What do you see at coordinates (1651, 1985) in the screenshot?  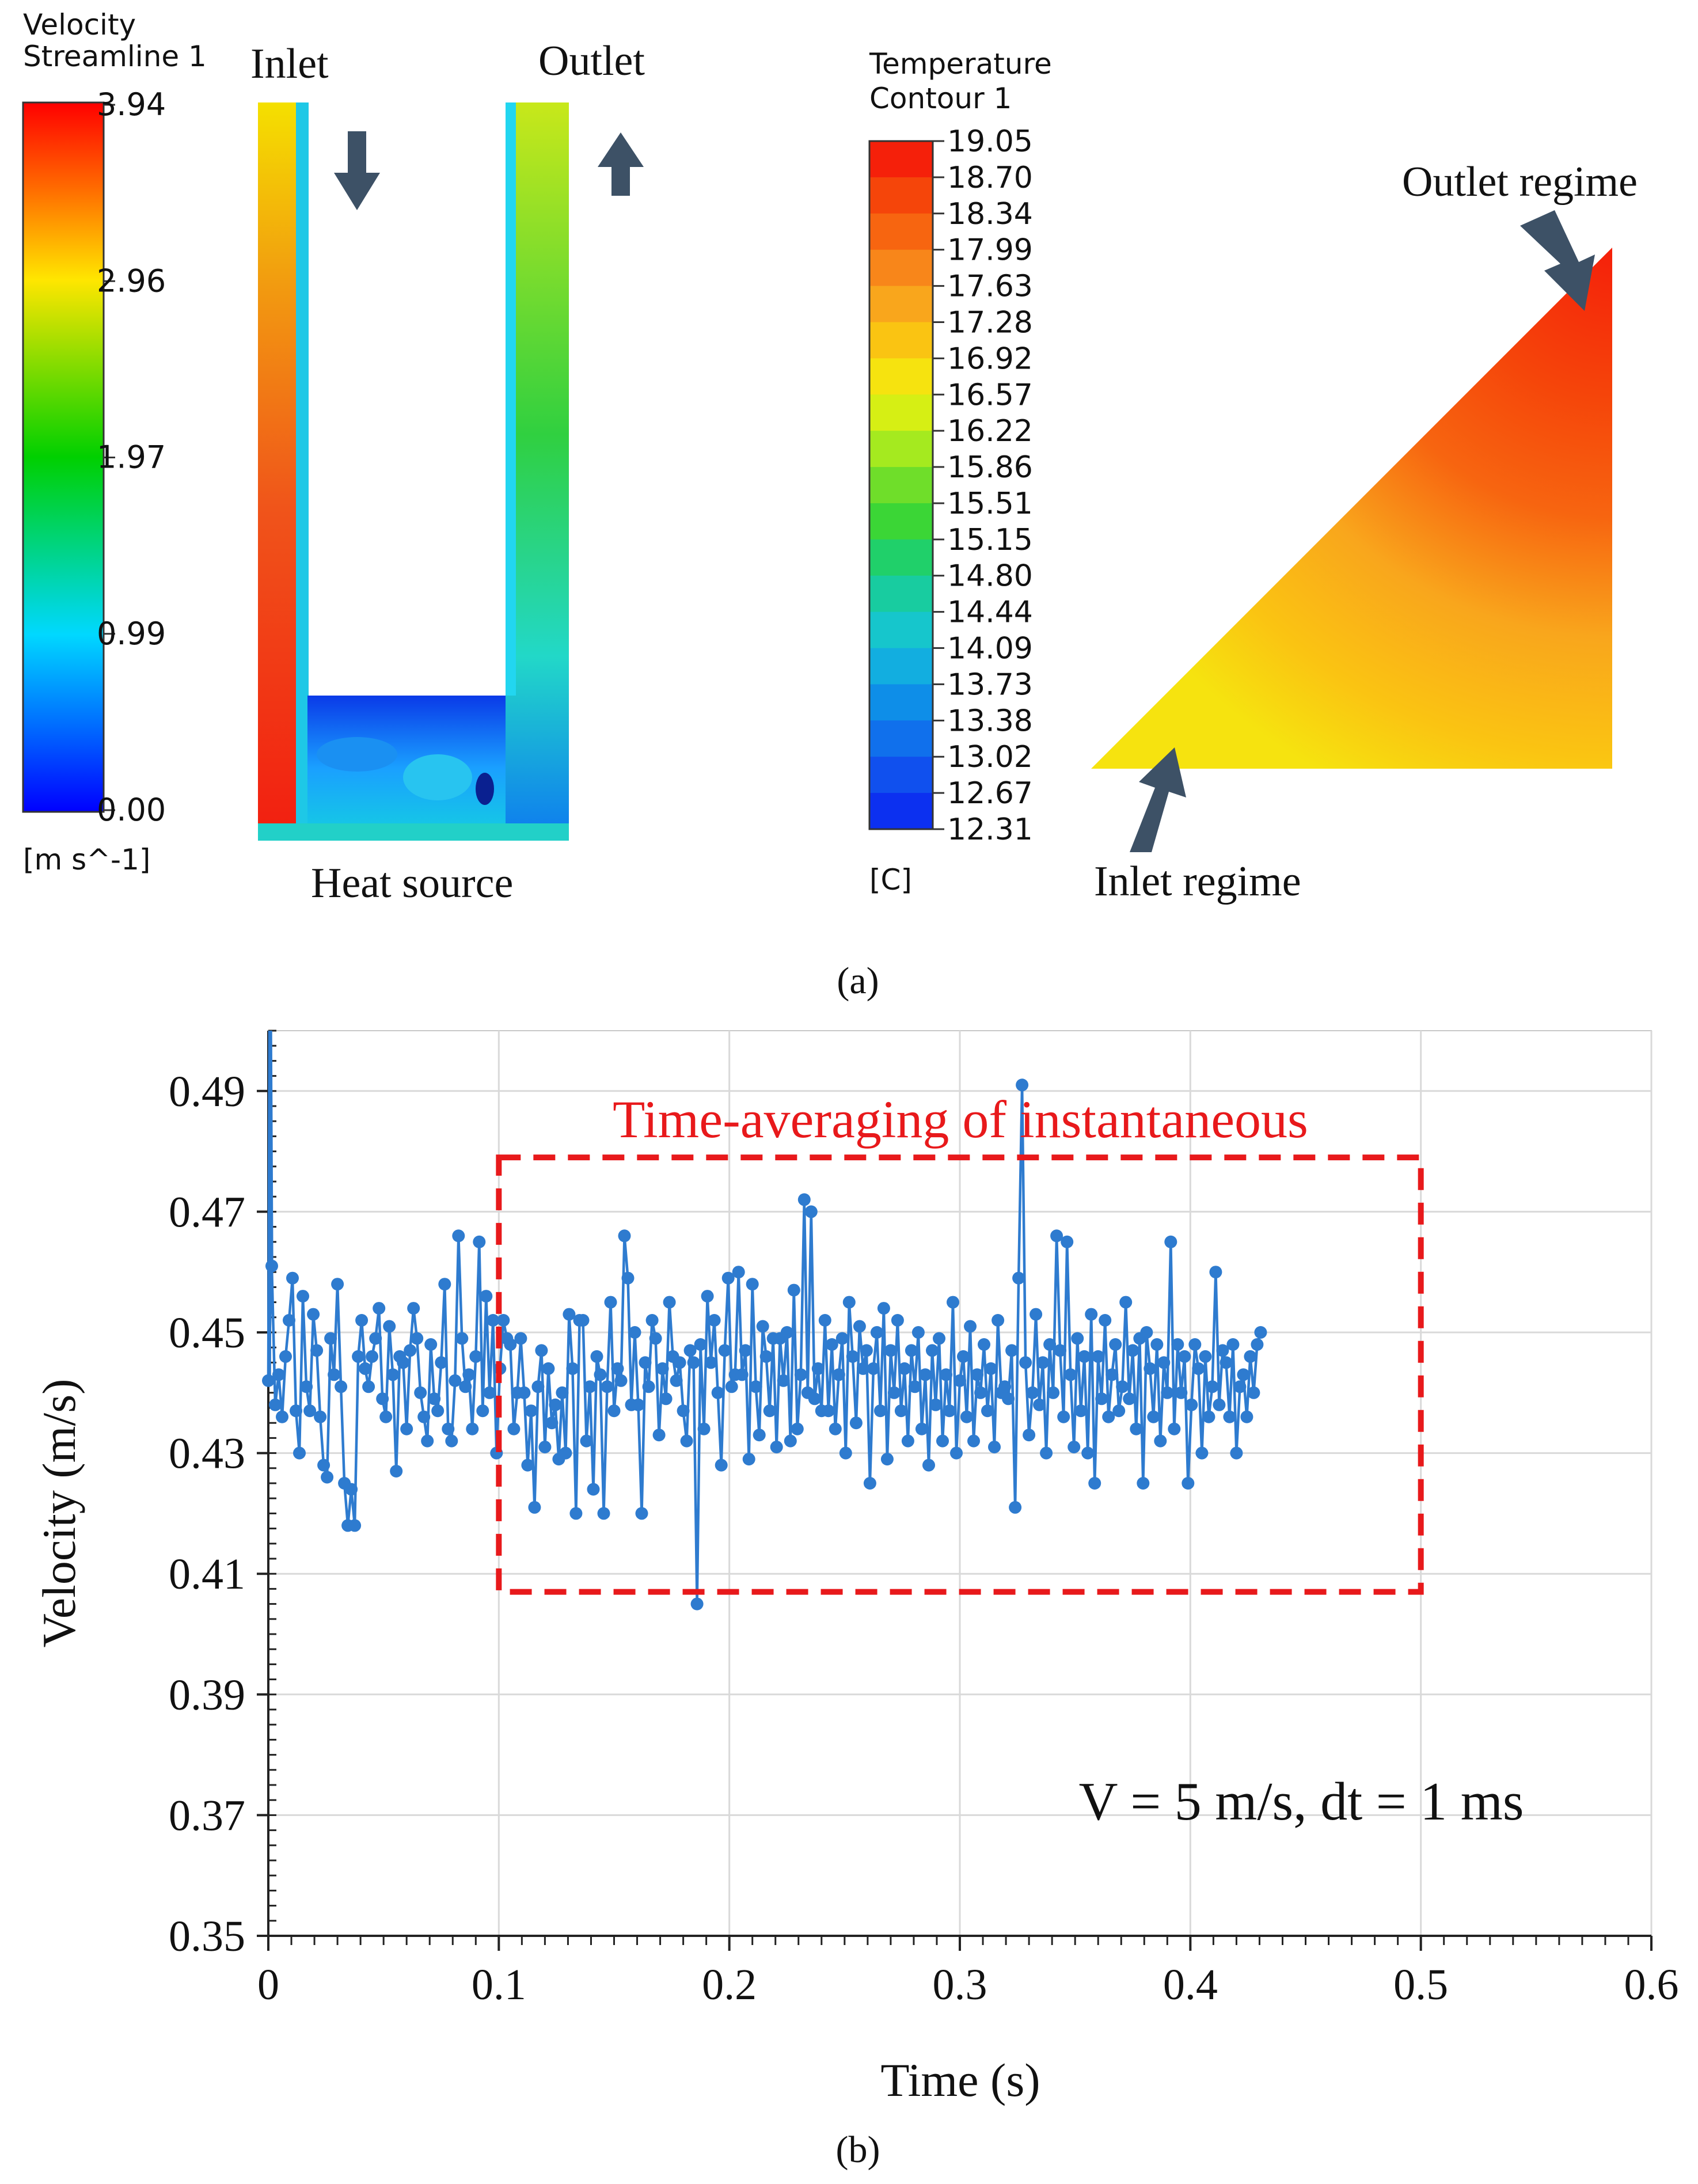 I see `x-tick-label: 0.6` at bounding box center [1651, 1985].